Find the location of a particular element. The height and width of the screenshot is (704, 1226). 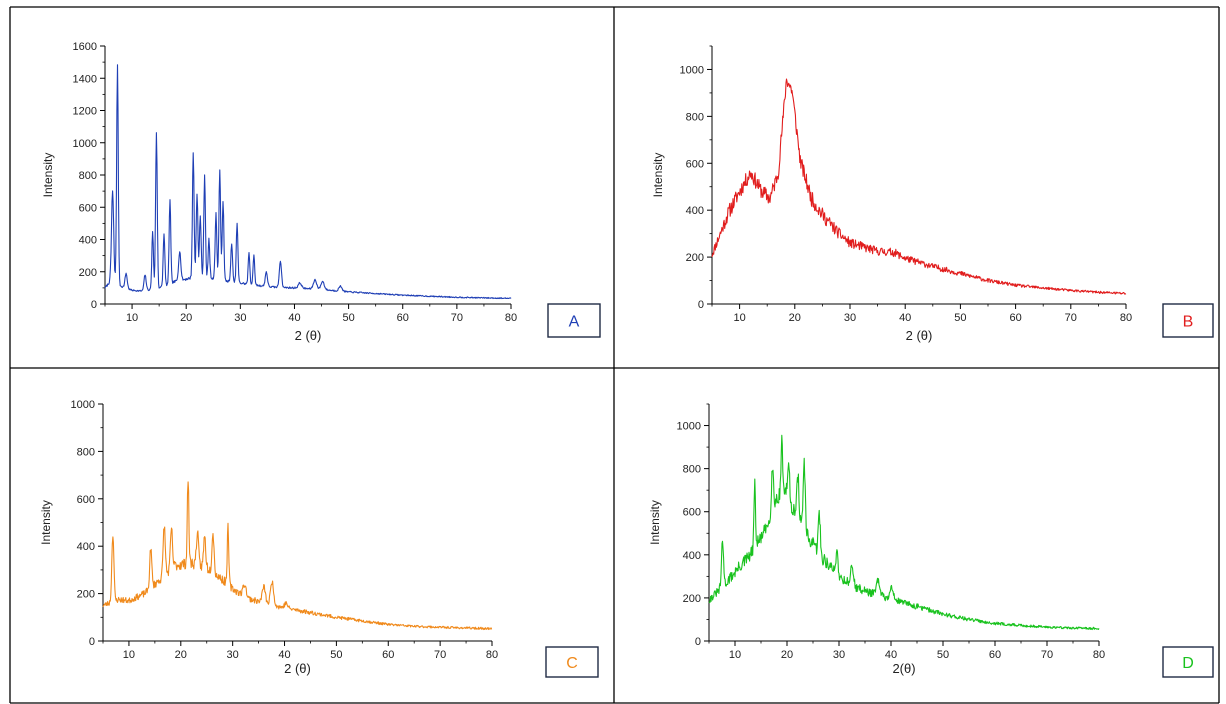

panel-label: A is located at coordinates (574, 322).